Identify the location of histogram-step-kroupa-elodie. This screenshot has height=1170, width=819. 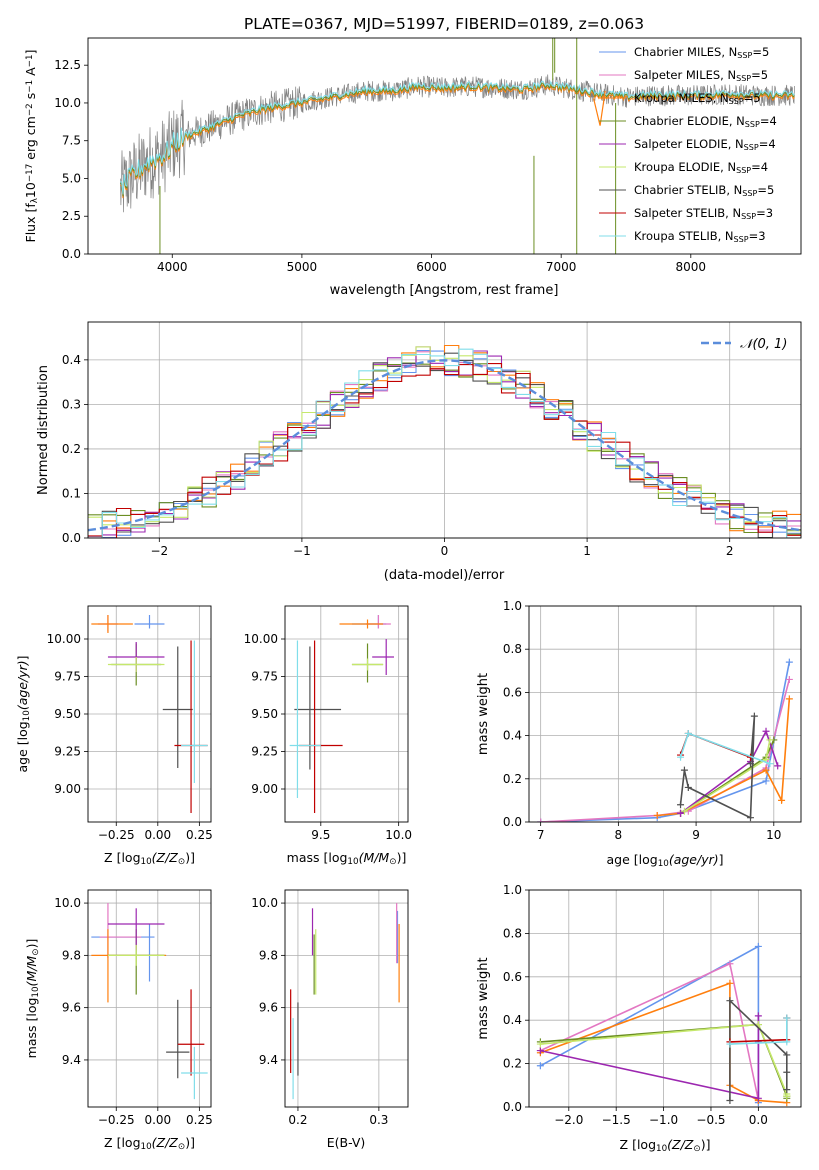
(444, 439).